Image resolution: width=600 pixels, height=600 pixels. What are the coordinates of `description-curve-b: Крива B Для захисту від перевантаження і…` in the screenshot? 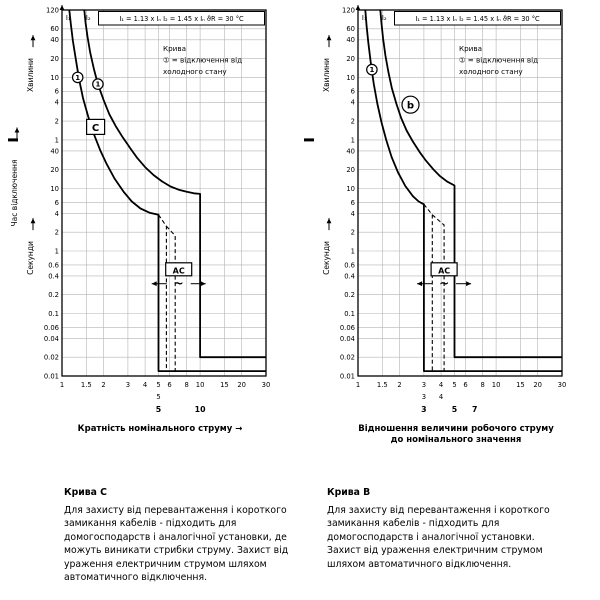 It's located at (440, 536).